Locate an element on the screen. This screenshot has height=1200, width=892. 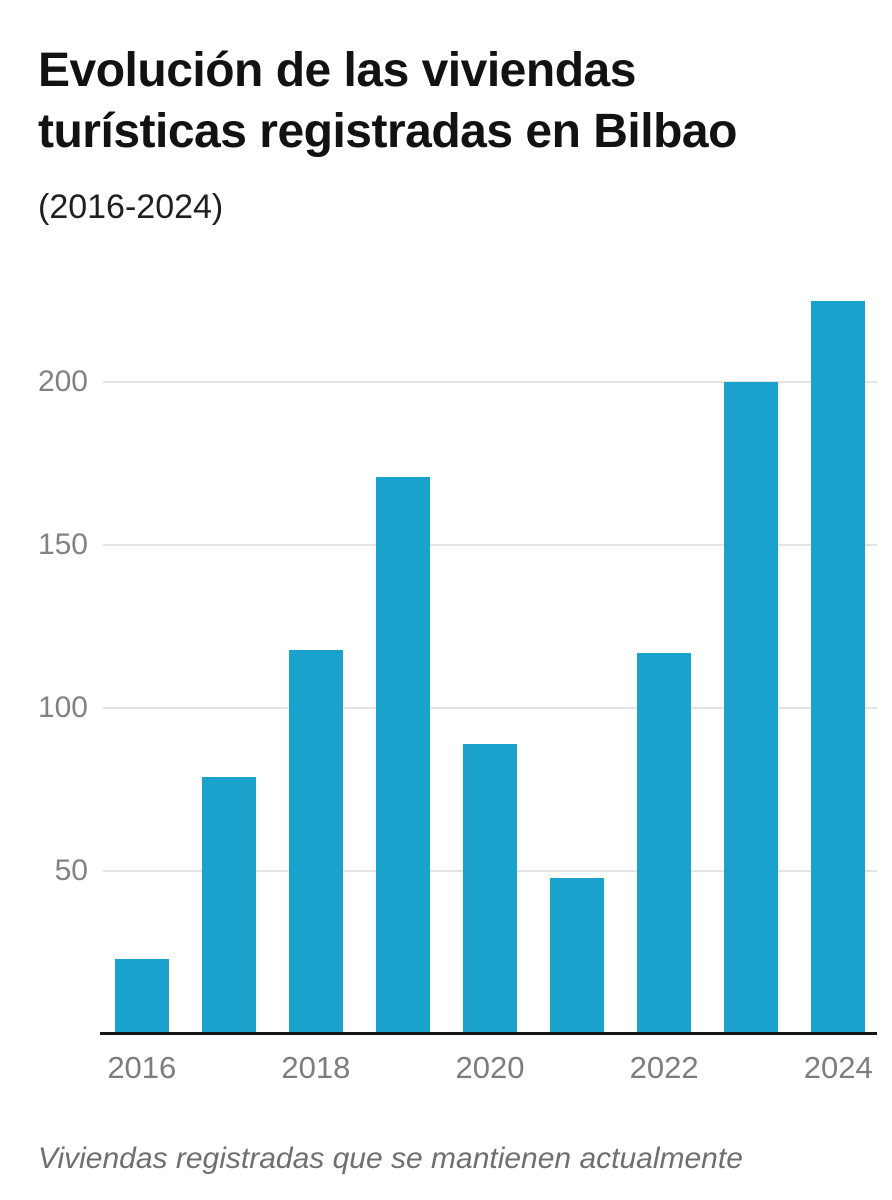
y-tick-label-100: 100 is located at coordinates (62, 708).